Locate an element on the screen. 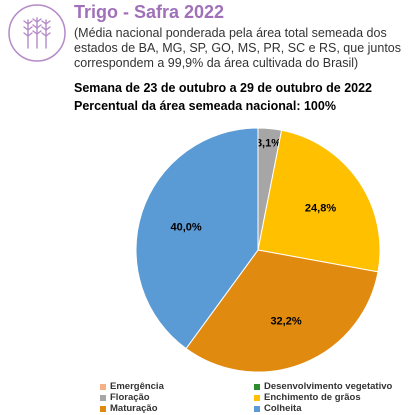  legend-label-maturacao: Maturação is located at coordinates (134, 408).